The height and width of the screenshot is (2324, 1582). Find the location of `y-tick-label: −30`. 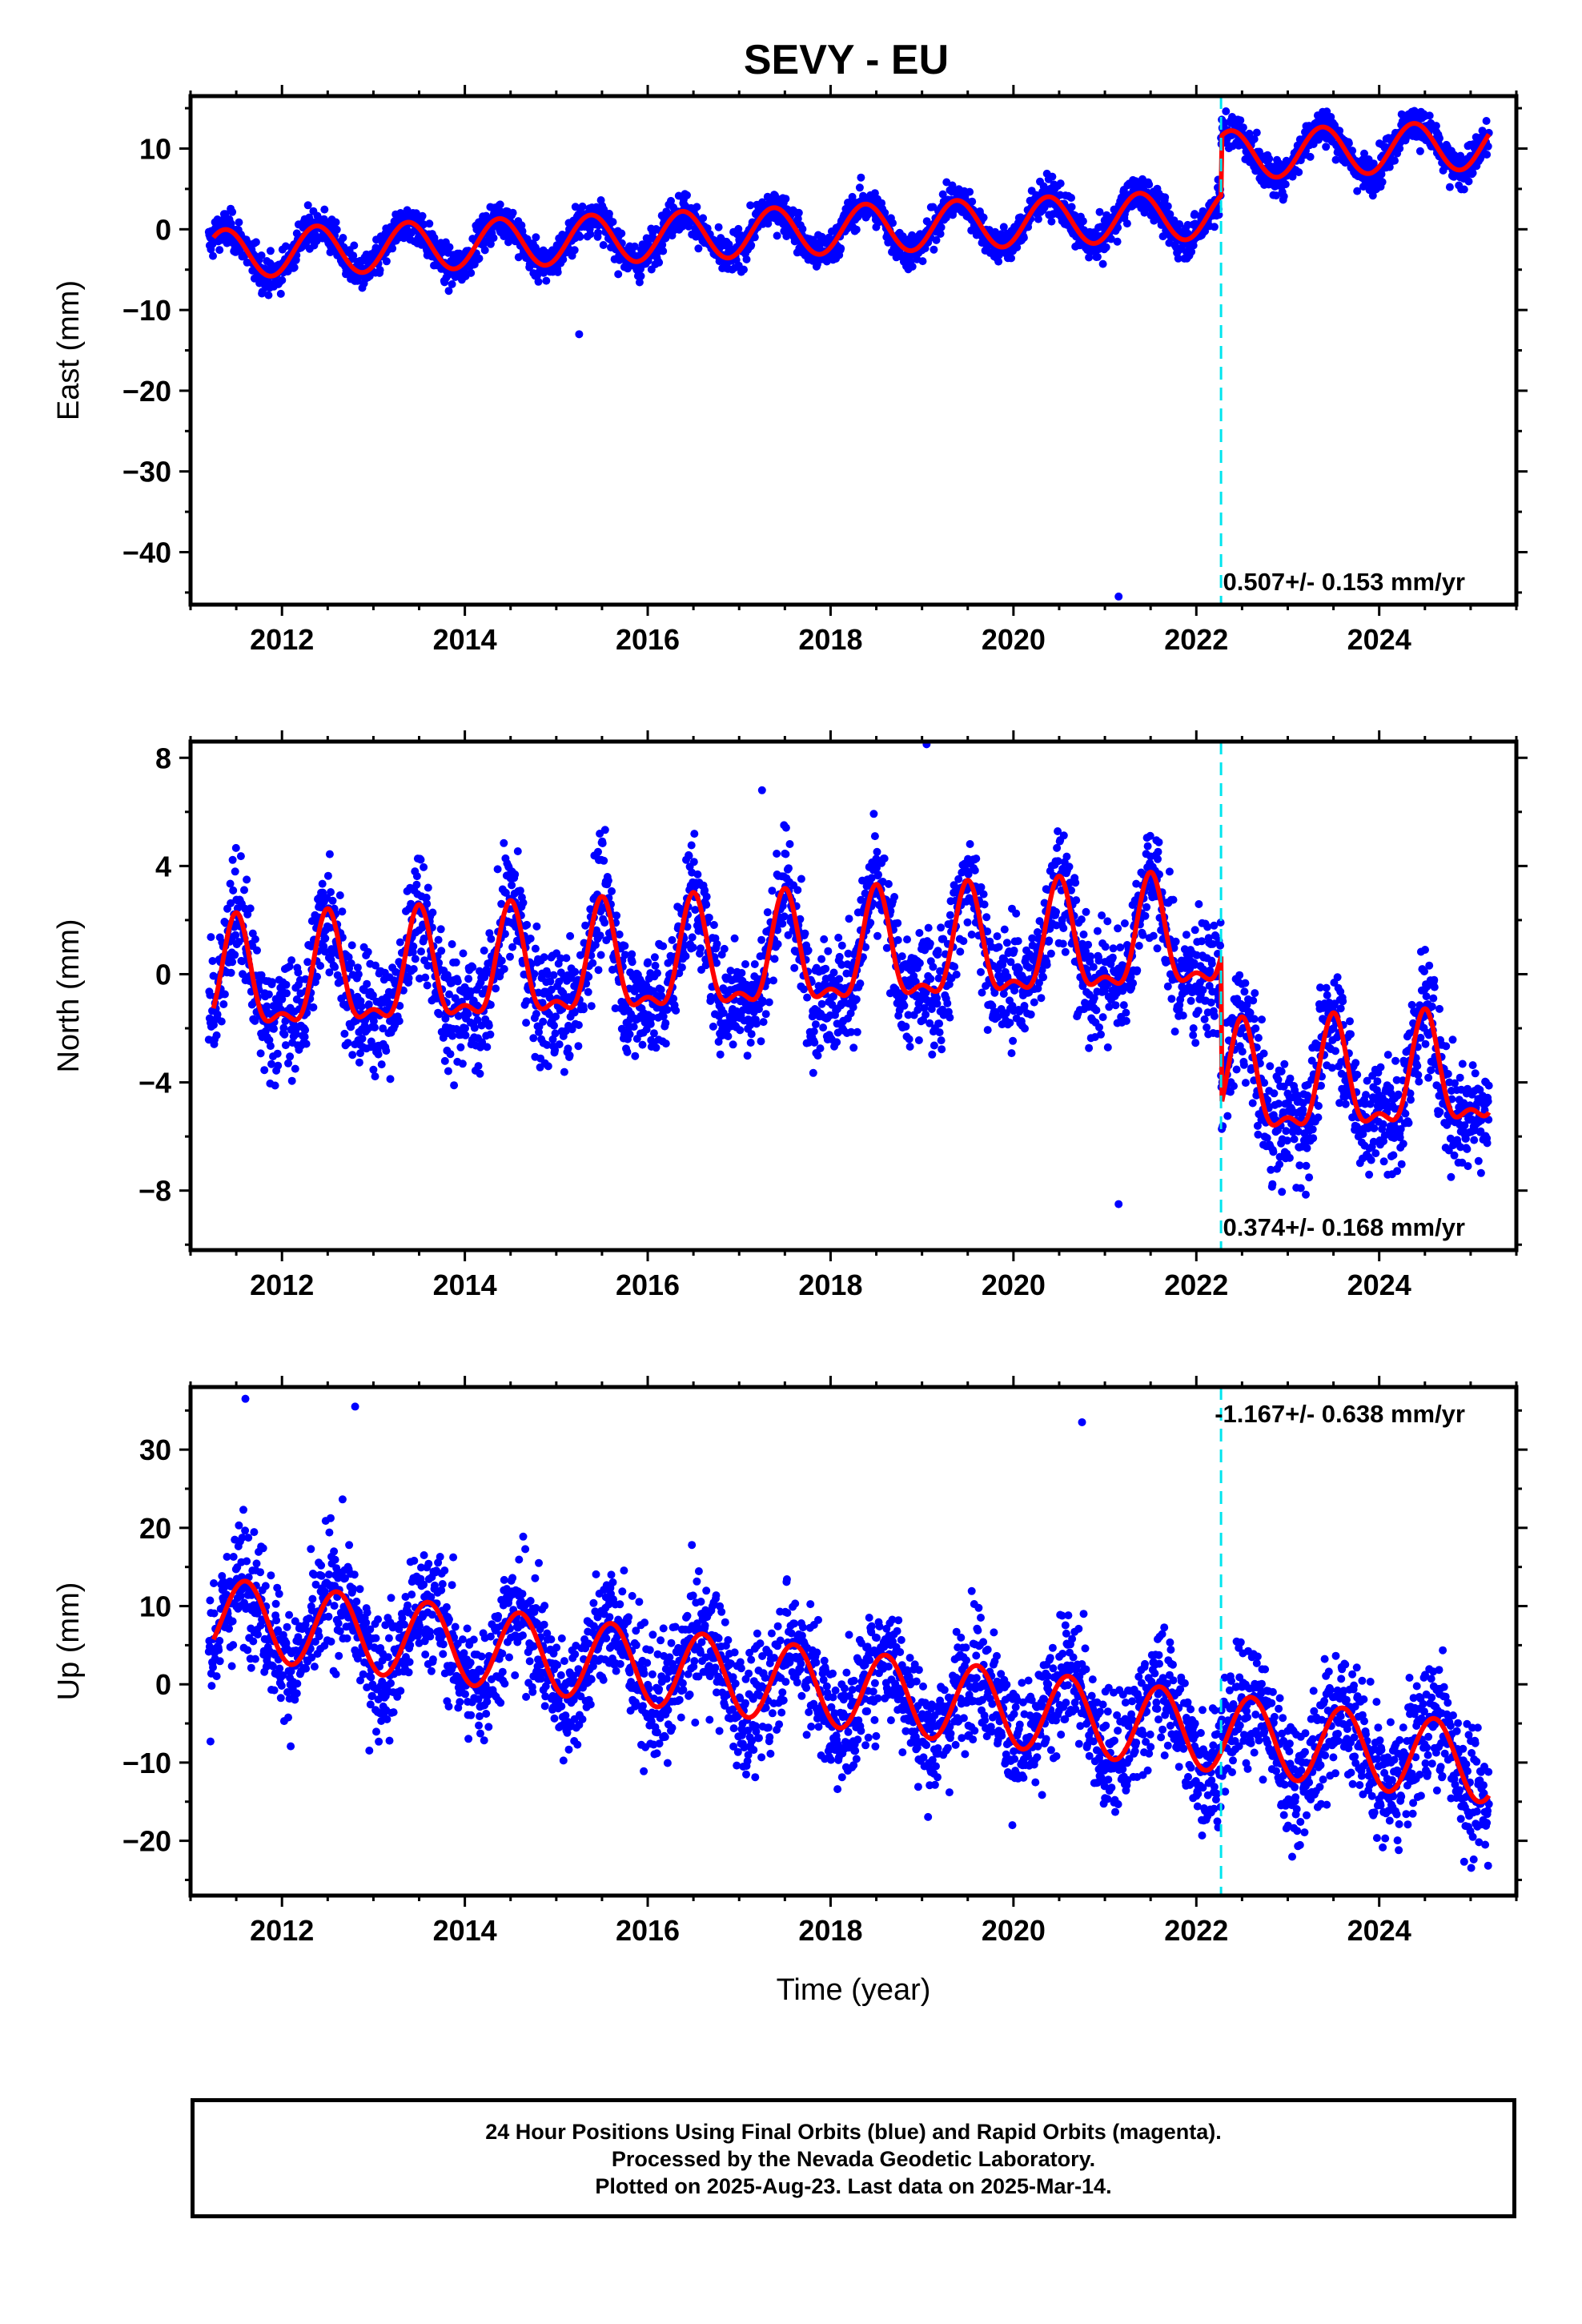

y-tick-label: −30 is located at coordinates (146, 472).